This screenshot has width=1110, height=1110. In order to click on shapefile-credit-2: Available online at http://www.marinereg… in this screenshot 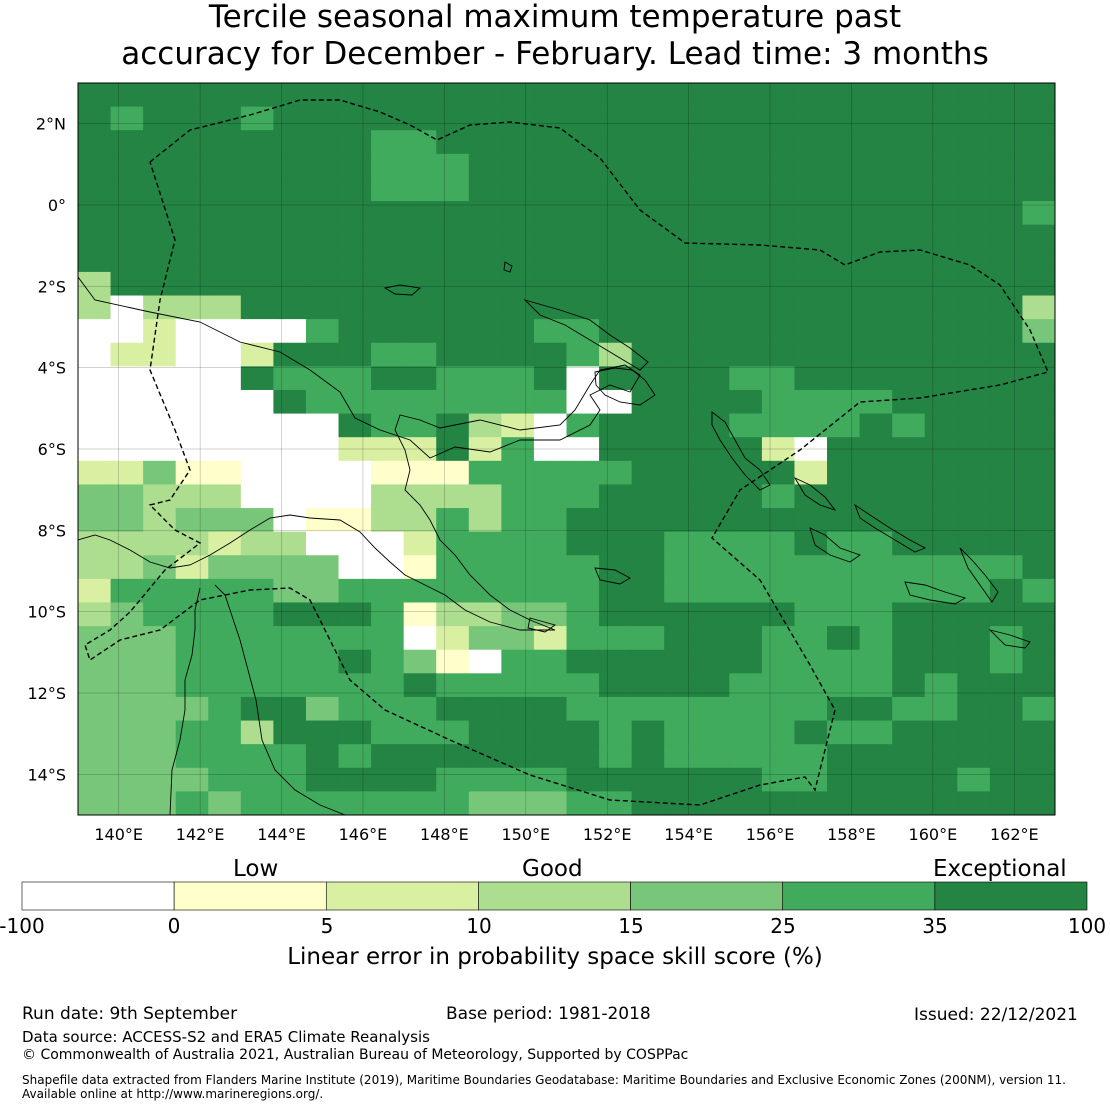, I will do `click(173, 1094)`.